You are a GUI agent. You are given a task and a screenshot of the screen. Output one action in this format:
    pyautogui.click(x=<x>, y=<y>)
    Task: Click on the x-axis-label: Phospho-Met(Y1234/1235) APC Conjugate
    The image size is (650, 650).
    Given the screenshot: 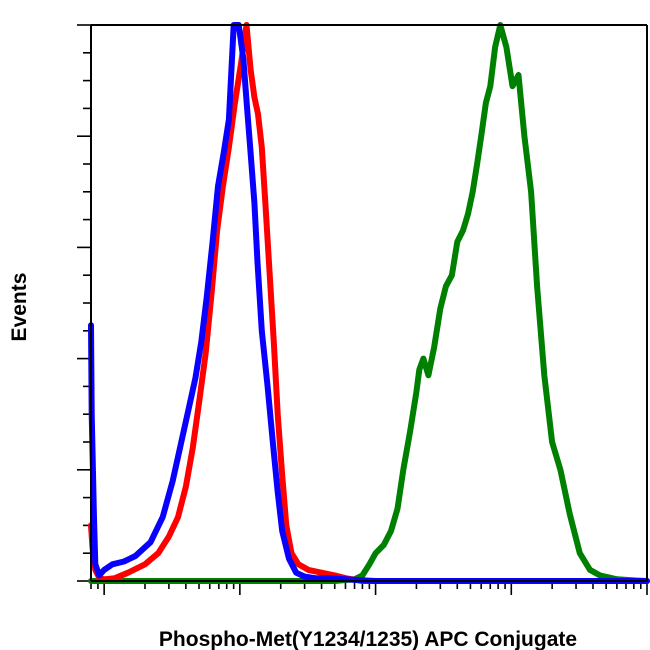 What is the action you would take?
    pyautogui.click(x=368, y=639)
    